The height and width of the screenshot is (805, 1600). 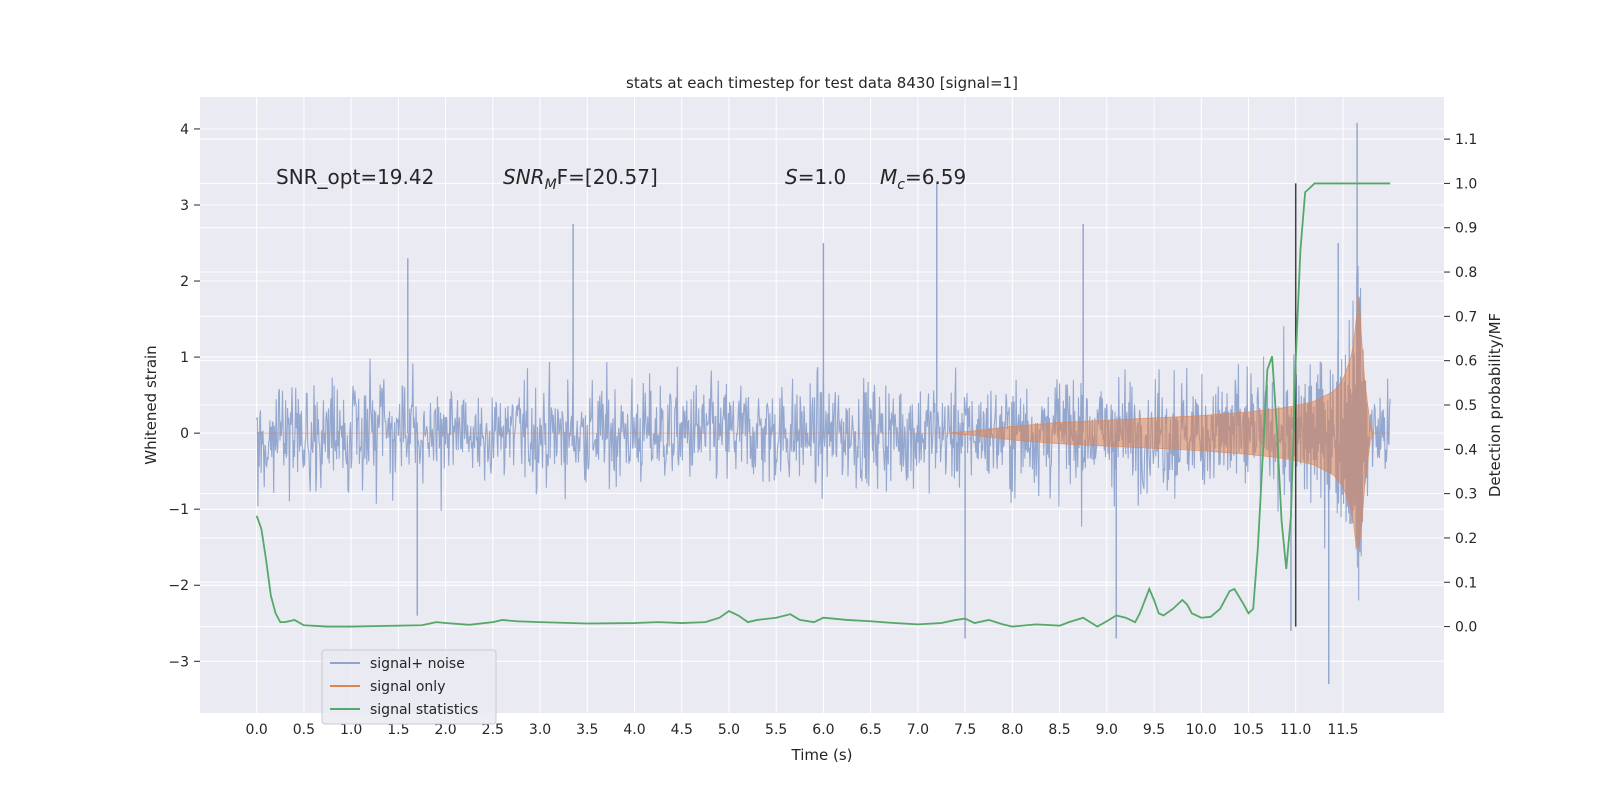 What do you see at coordinates (1466, 450) in the screenshot?
I see `y-tick-label-right: 0.4` at bounding box center [1466, 450].